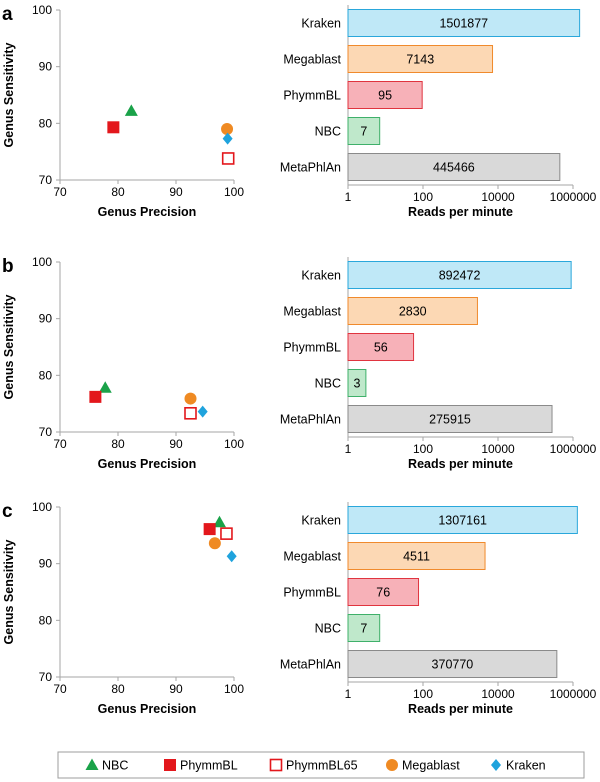 This screenshot has width=600, height=782. I want to click on legend-marker-kraken, so click(496, 765).